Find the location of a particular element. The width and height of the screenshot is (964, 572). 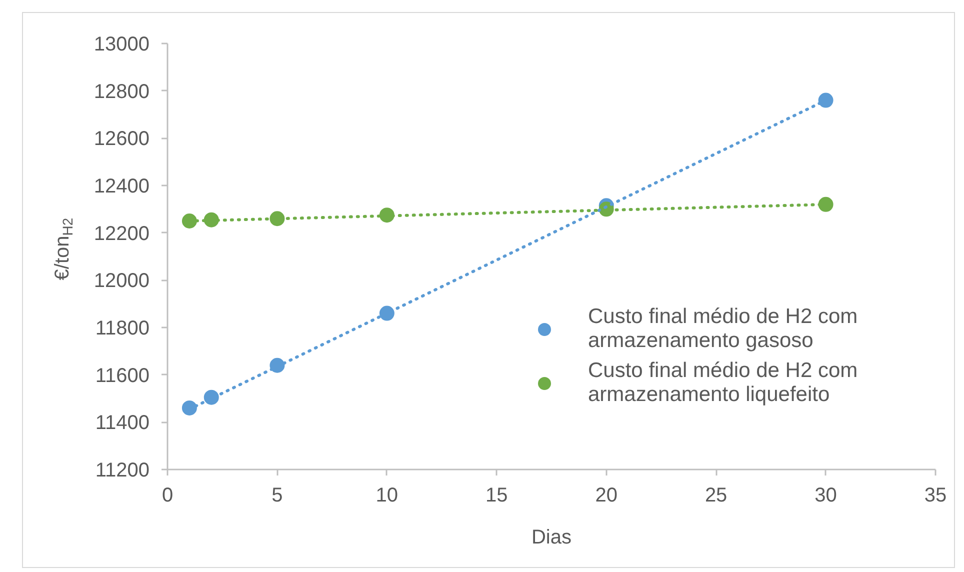

x-tick-label: 15 is located at coordinates (497, 495).